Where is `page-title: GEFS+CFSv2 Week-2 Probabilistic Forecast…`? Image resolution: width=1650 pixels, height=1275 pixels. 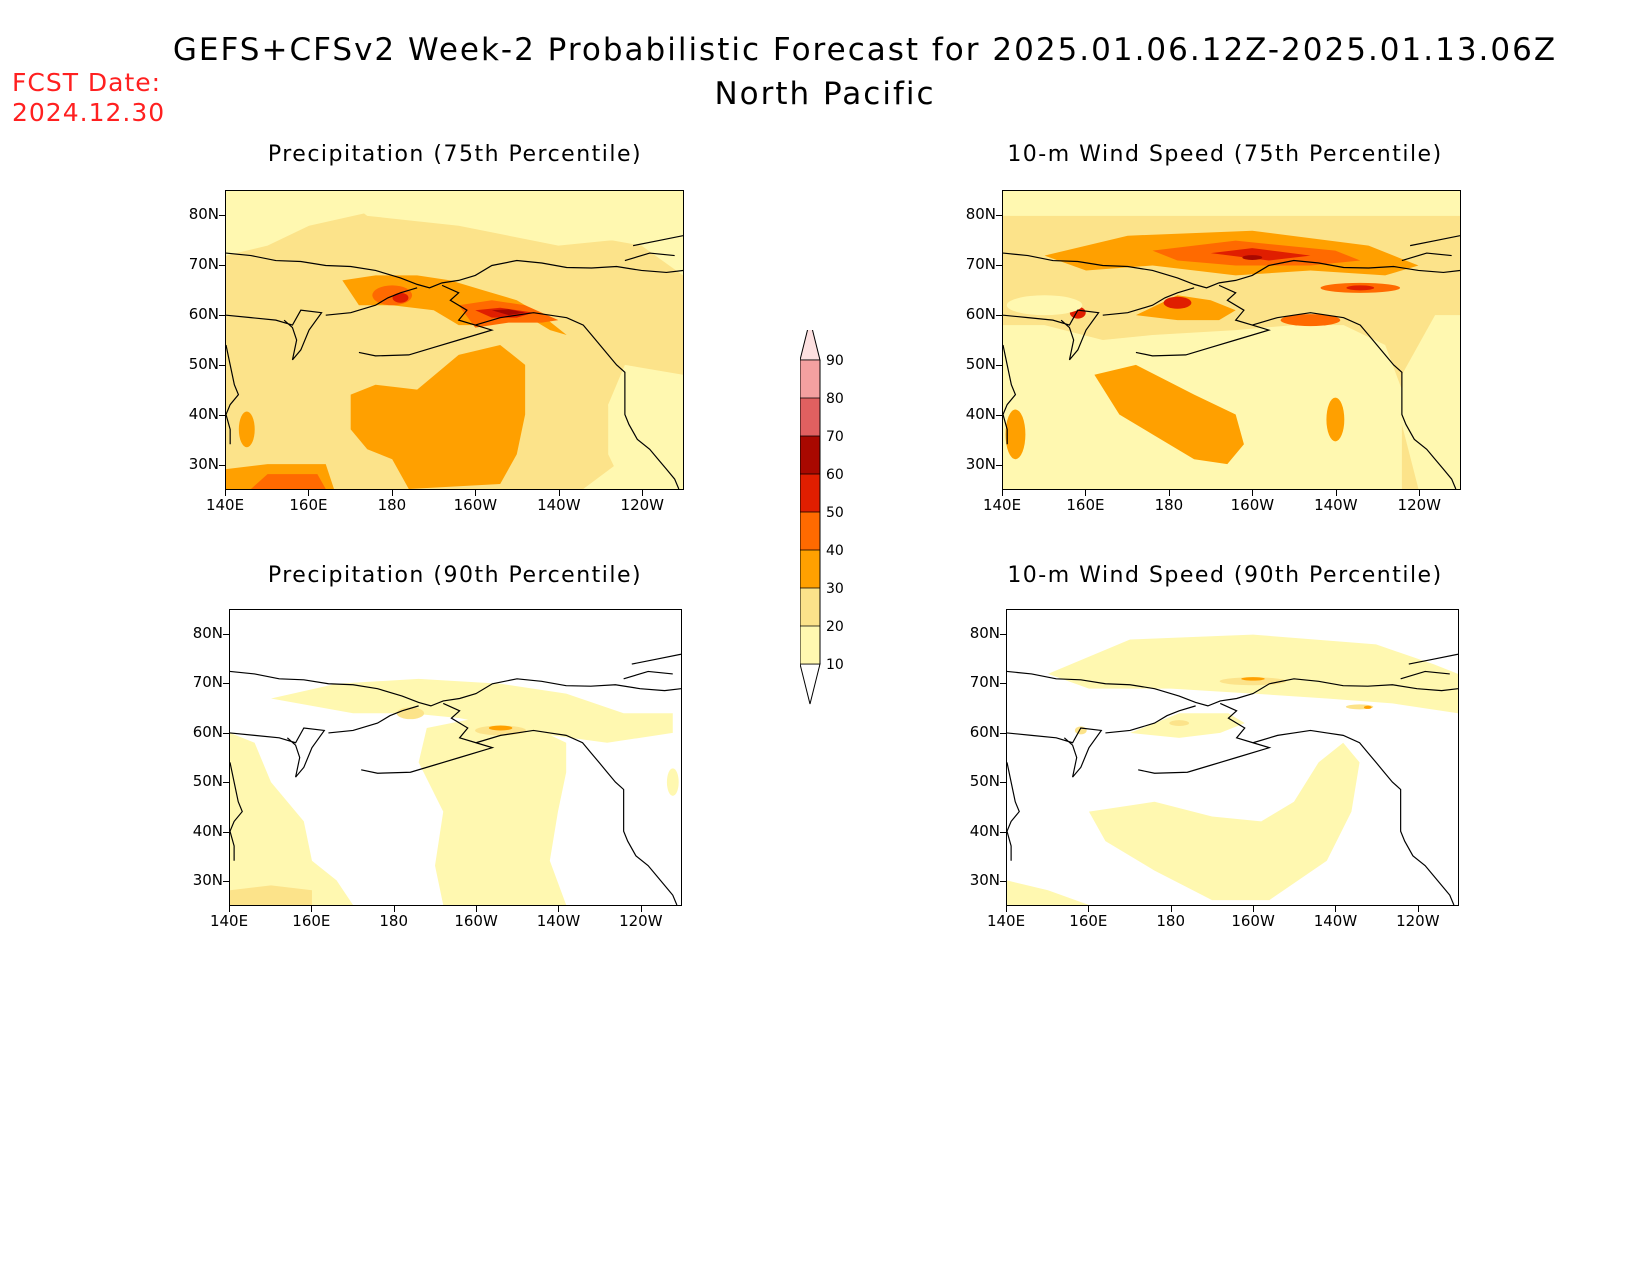
page-title: GEFS+CFSv2 Week-2 Probabilistic Forecast… is located at coordinates (865, 50).